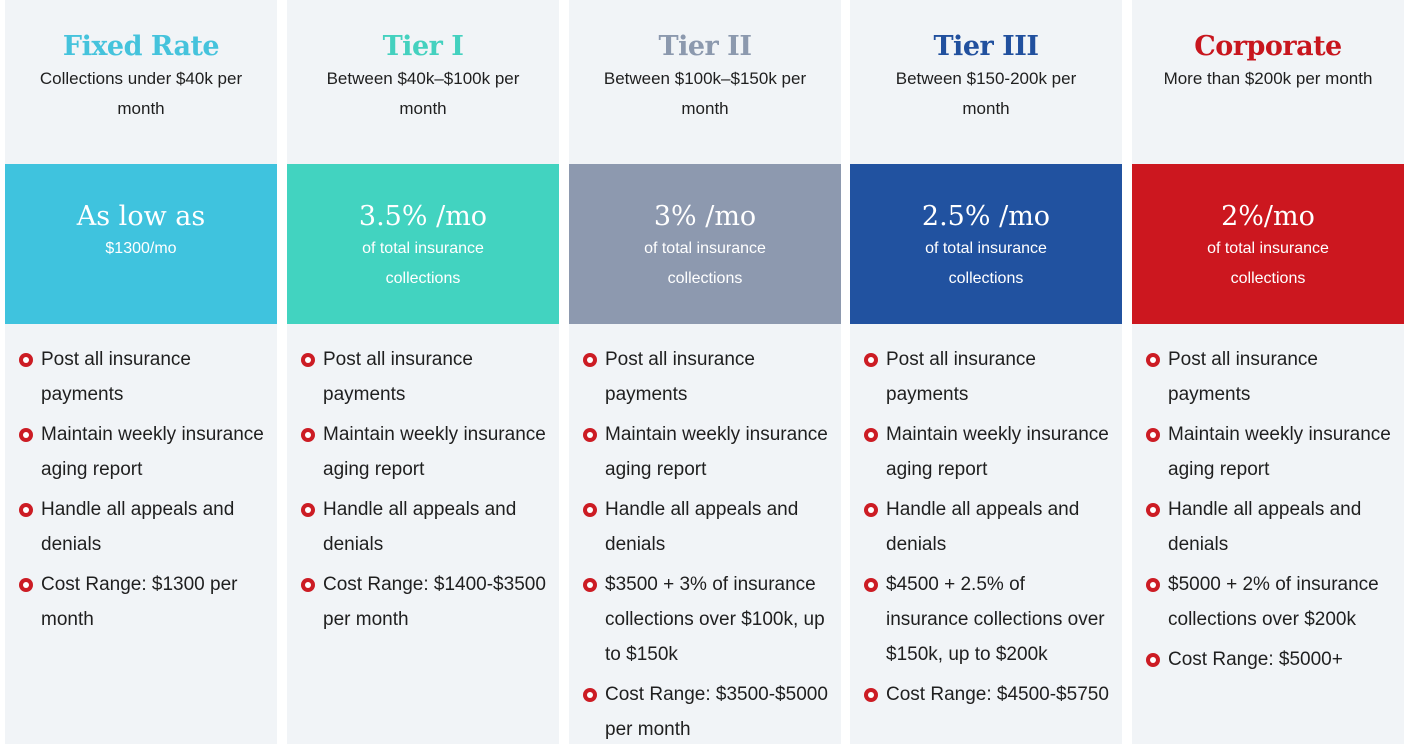  I want to click on feature-item: Cost Range: $1300 per month, so click(142, 602).